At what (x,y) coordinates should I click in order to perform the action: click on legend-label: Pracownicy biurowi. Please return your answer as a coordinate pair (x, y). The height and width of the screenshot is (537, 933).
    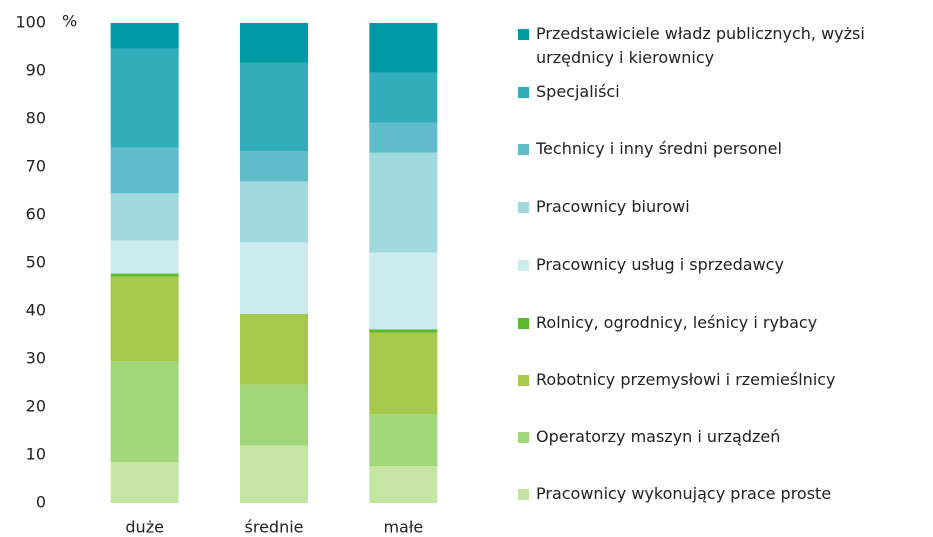
    Looking at the image, I should click on (613, 206).